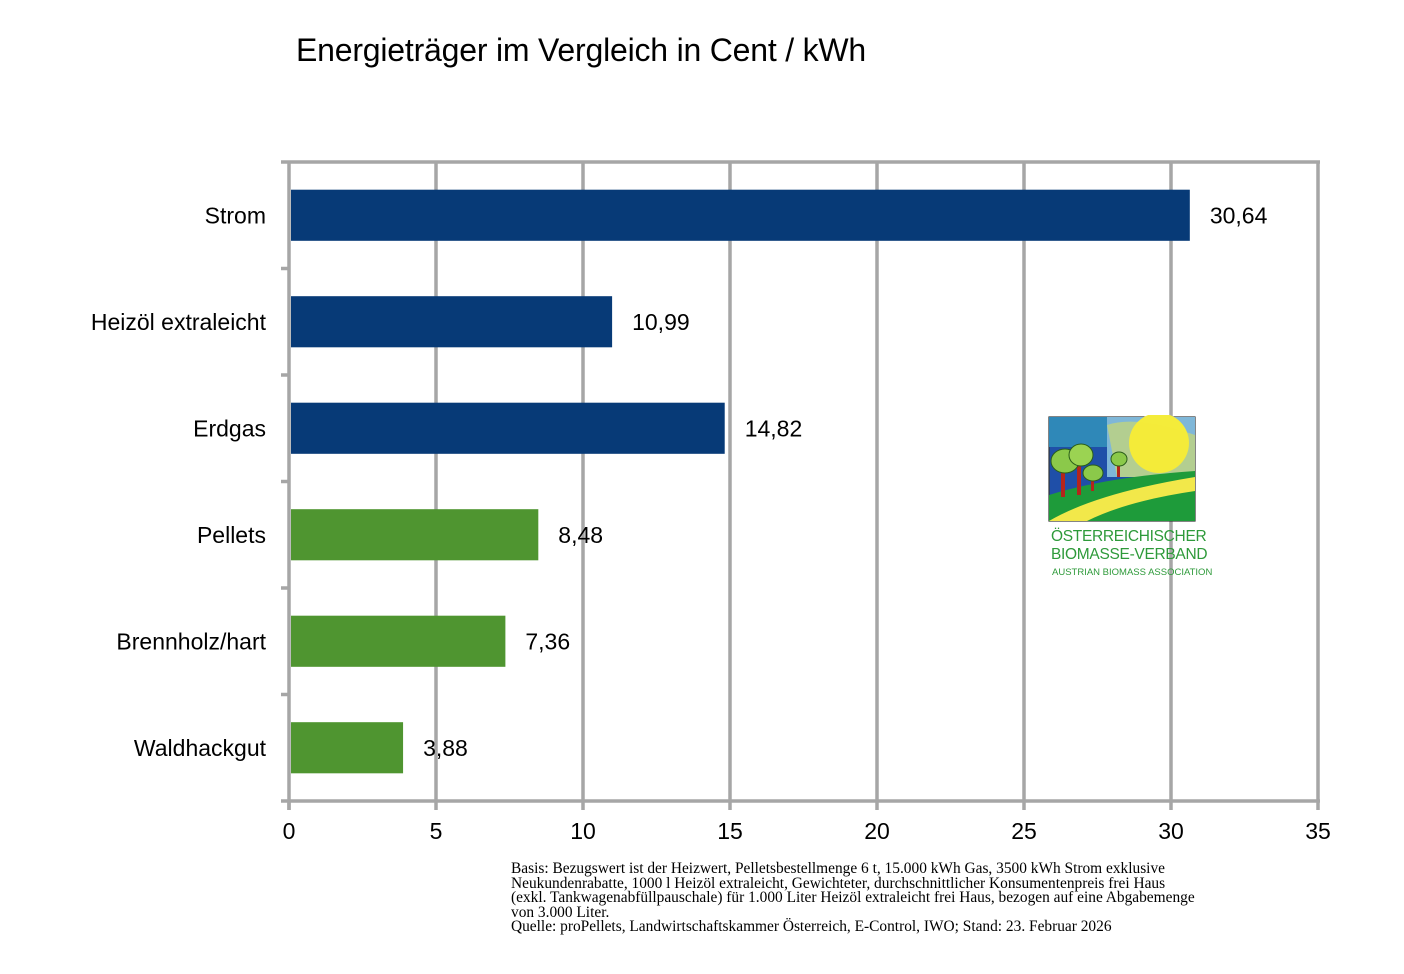 The height and width of the screenshot is (974, 1404). What do you see at coordinates (235, 215) in the screenshot?
I see `category-label: Strom` at bounding box center [235, 215].